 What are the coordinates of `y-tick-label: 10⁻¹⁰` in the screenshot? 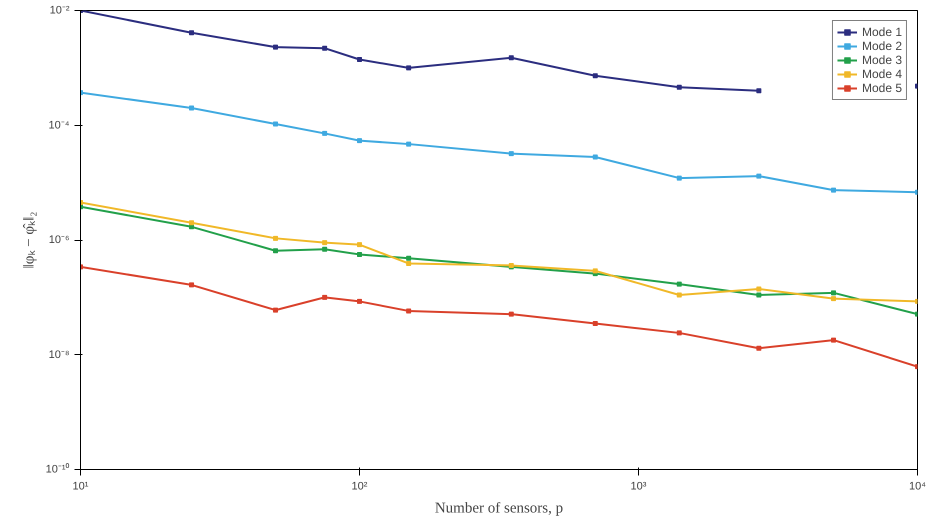 It's located at (58, 469).